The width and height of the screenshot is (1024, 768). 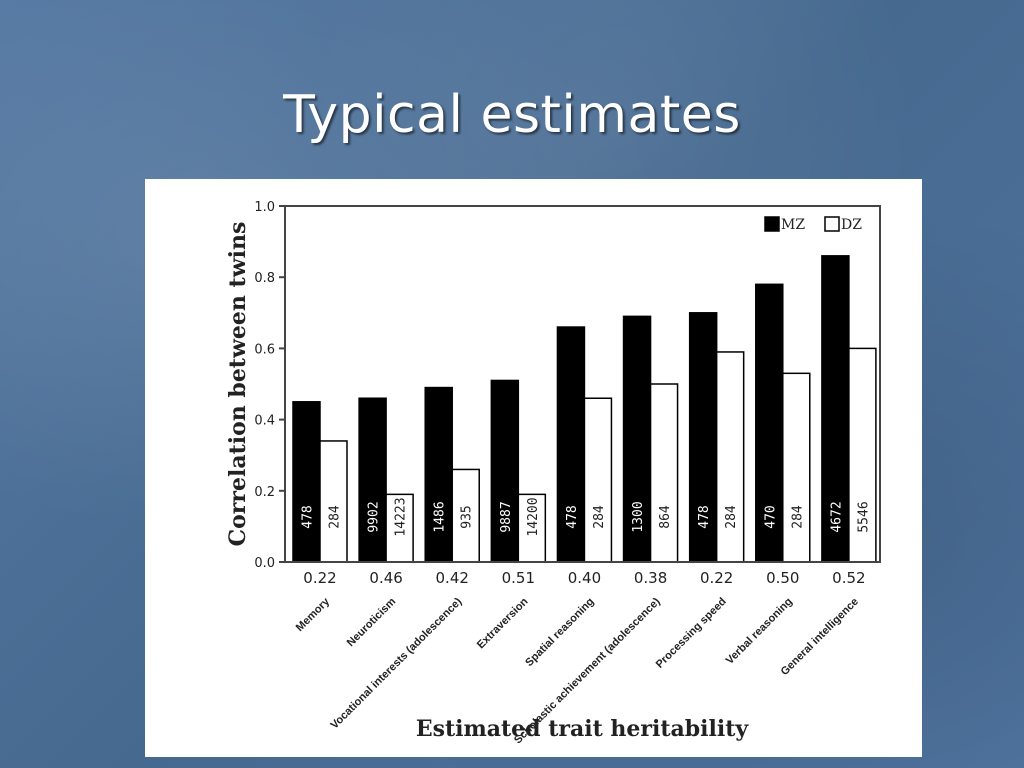 I want to click on y-tick-label: 0.4, so click(x=264, y=421).